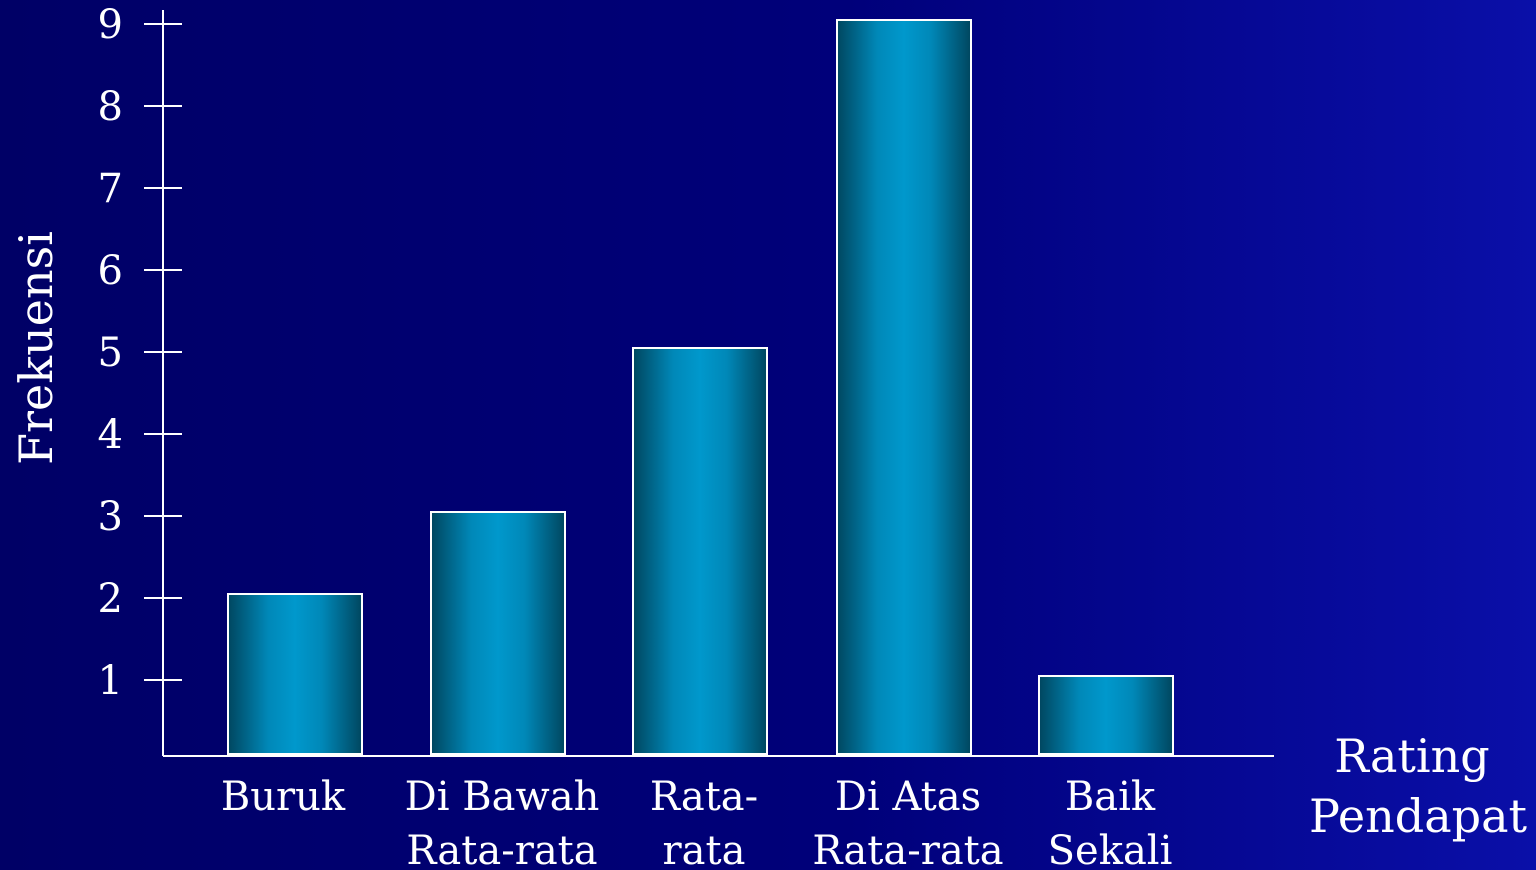 The height and width of the screenshot is (870, 1536). What do you see at coordinates (110, 189) in the screenshot?
I see `y-tick-label-7: 7` at bounding box center [110, 189].